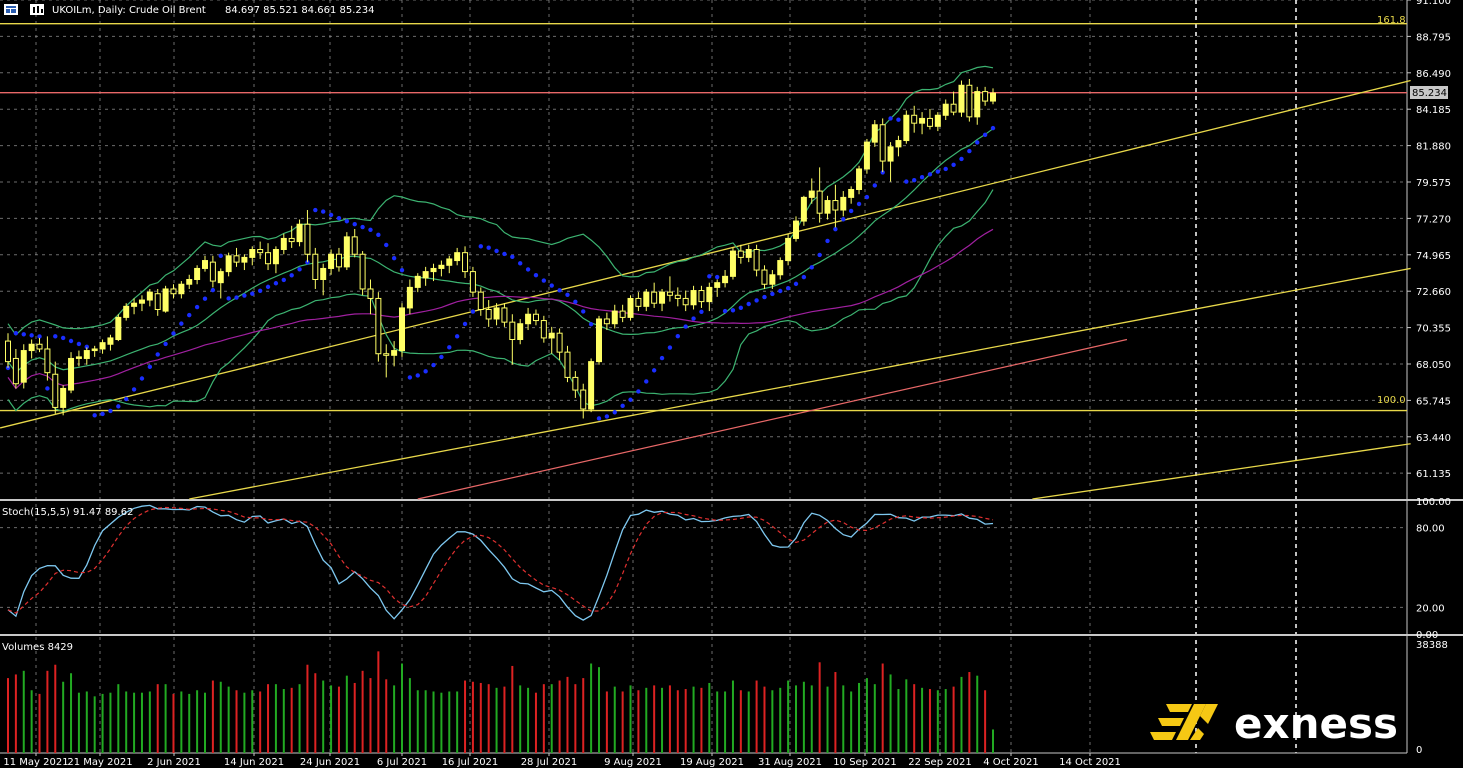 The height and width of the screenshot is (768, 1463). What do you see at coordinates (37, 9) in the screenshot?
I see `chart-type-icon` at bounding box center [37, 9].